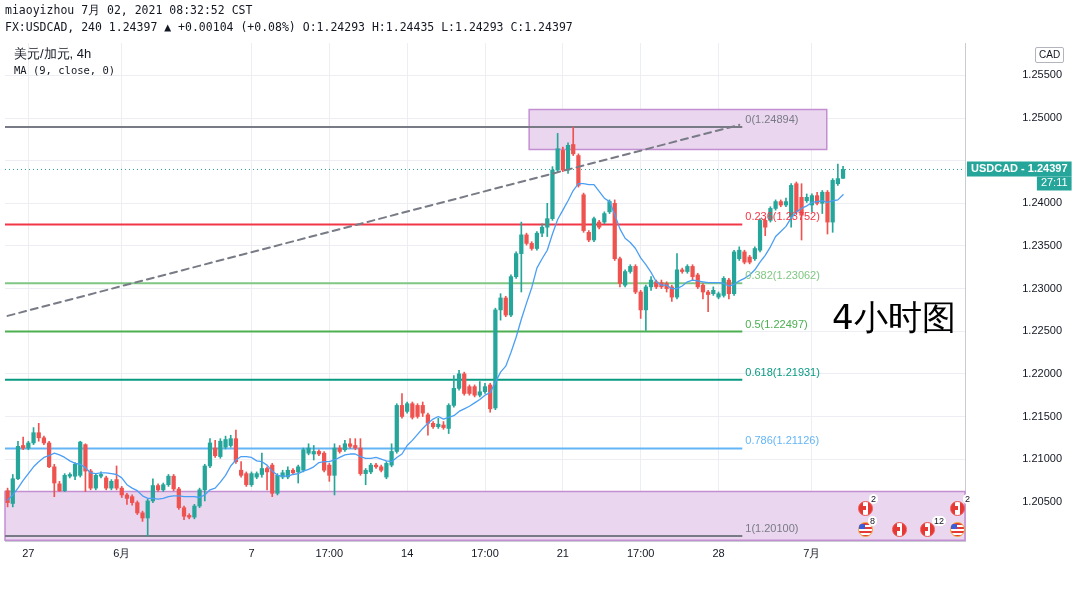 This screenshot has height=600, width=1080. I want to click on x-tick-label: 6月, so click(122, 552).